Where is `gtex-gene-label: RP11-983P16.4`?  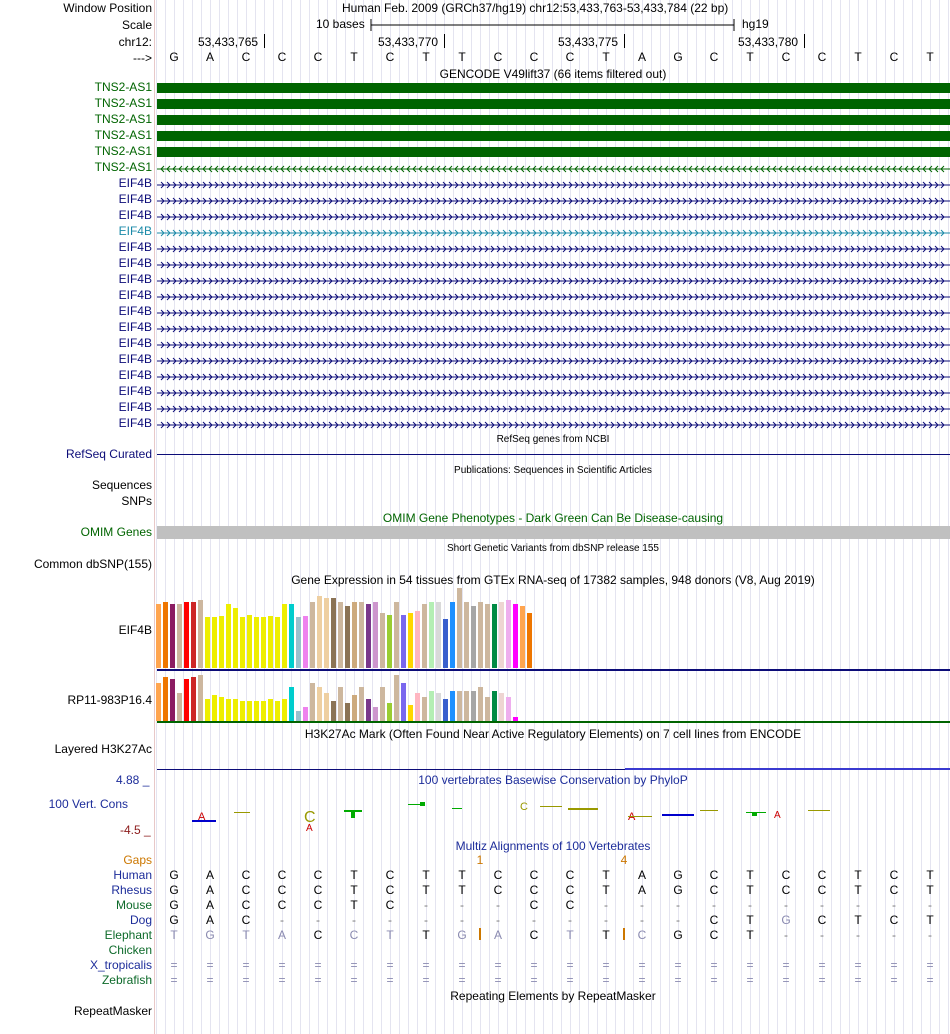
gtex-gene-label: RP11-983P16.4 is located at coordinates (109, 700).